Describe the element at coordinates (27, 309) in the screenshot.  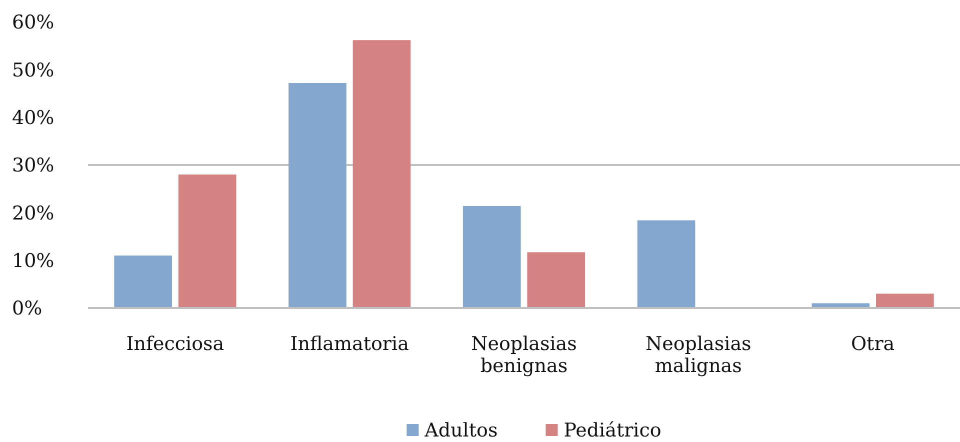
I see `y-tick-label: 0%` at that location.